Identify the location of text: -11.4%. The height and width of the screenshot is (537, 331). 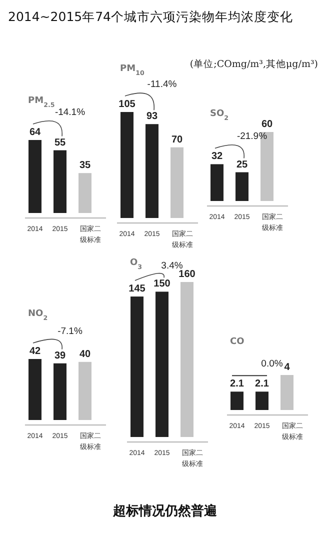
(162, 84).